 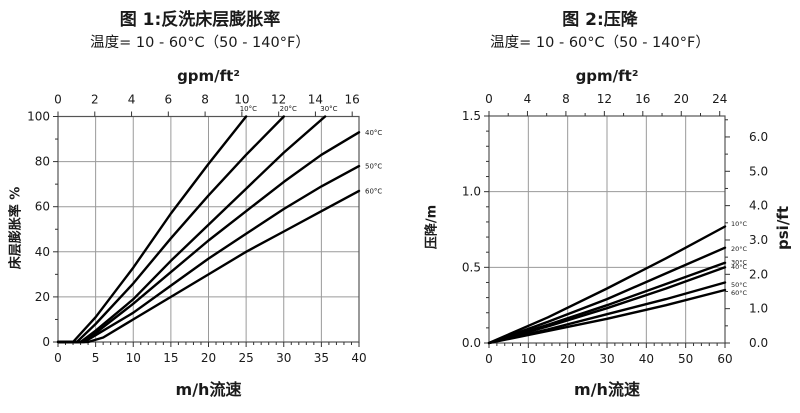 I want to click on tick-label: 5.0, so click(x=758, y=171).